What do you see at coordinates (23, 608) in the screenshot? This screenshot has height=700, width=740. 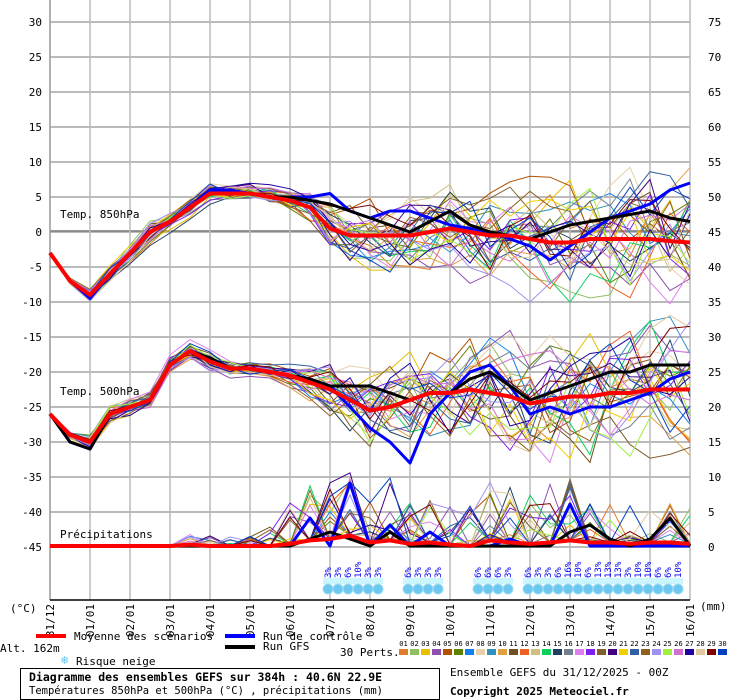 I see `left-axis-unit: (°C)` at bounding box center [23, 608].